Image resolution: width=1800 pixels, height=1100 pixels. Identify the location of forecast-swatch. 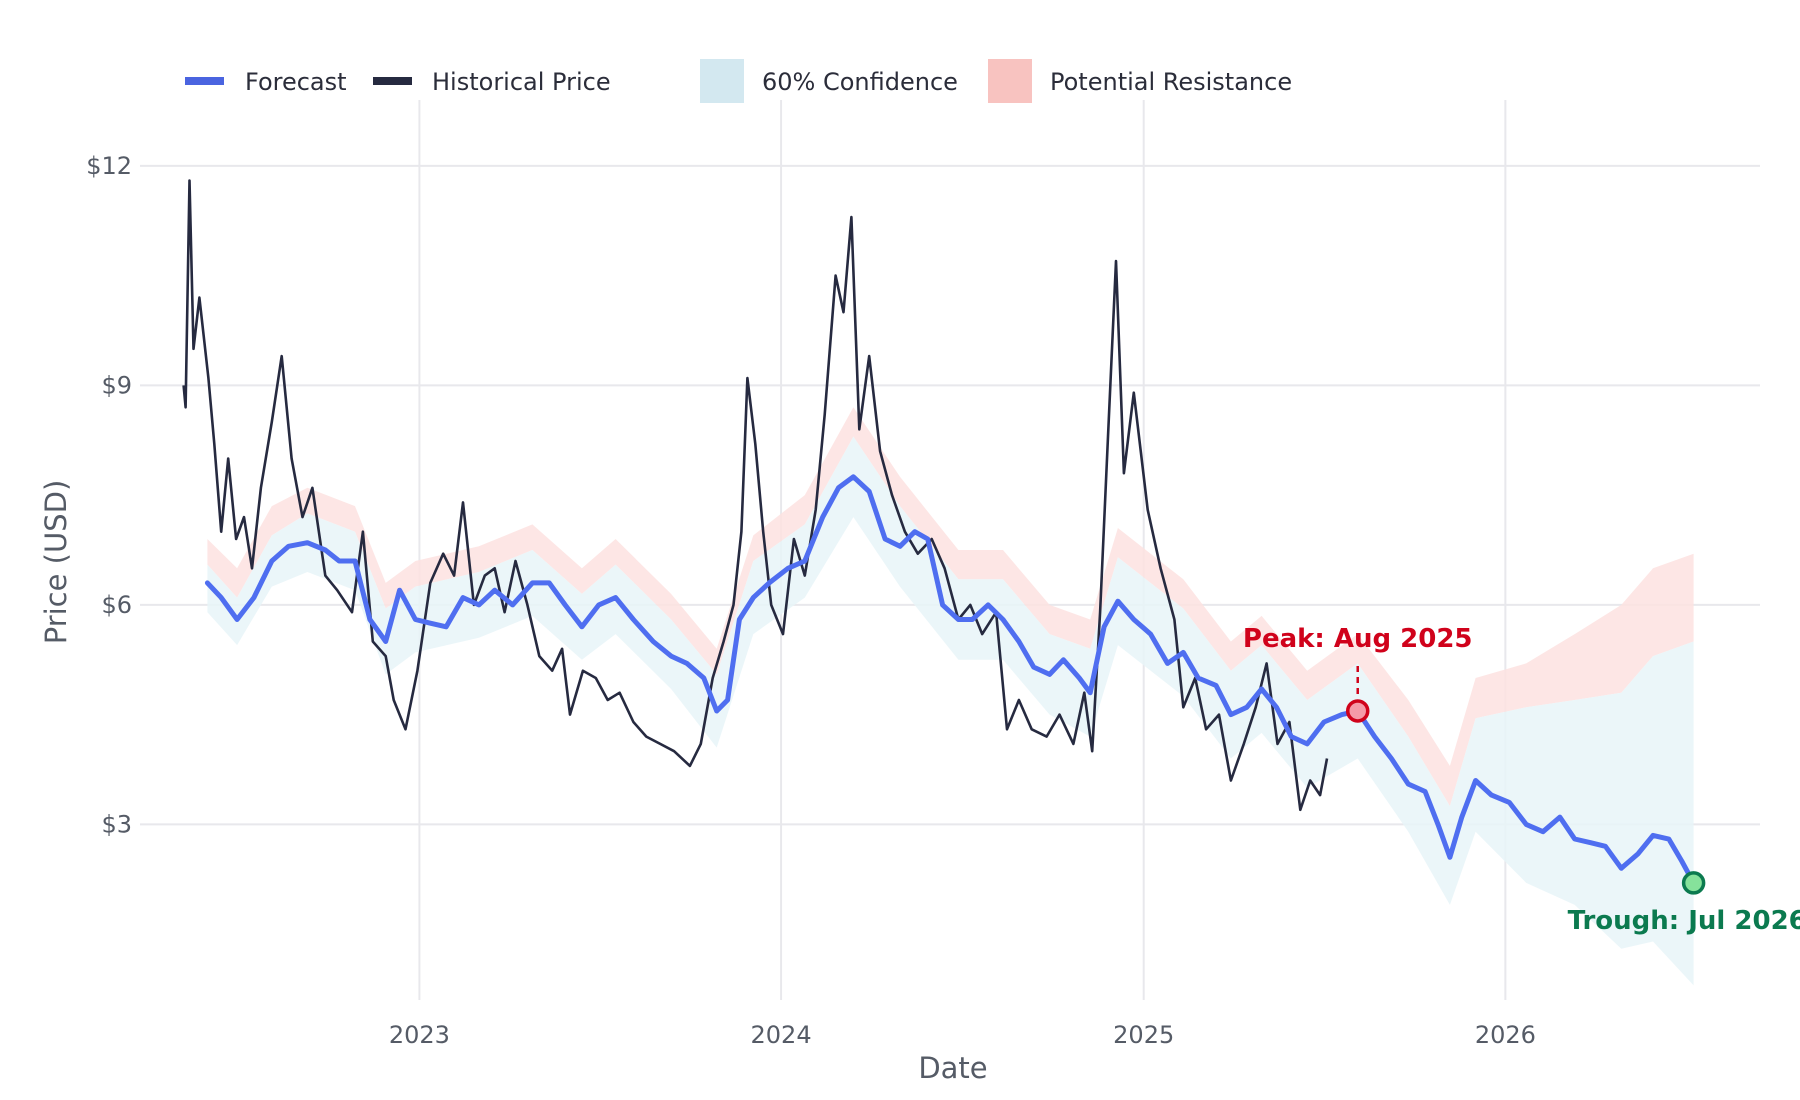
(204, 81).